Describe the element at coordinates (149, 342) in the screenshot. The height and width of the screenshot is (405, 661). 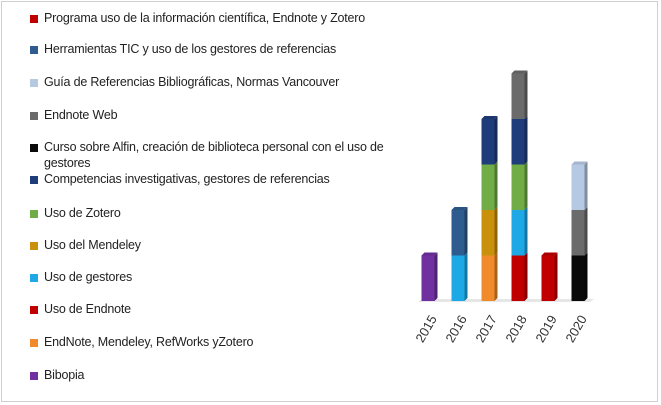
I see `legend-label: EndNote, Mendeley, RefWorks yZotero` at that location.